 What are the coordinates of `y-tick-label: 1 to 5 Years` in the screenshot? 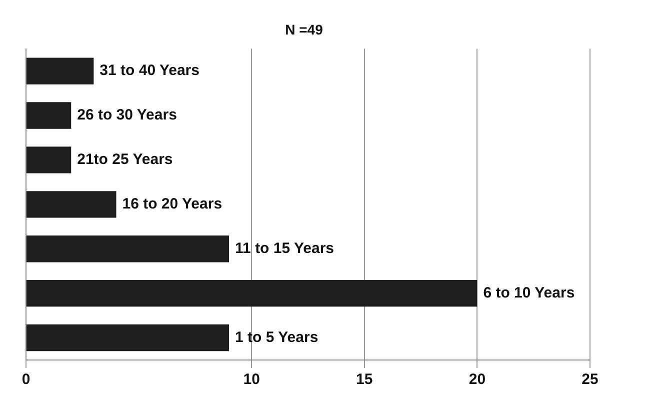 It's located at (276, 337).